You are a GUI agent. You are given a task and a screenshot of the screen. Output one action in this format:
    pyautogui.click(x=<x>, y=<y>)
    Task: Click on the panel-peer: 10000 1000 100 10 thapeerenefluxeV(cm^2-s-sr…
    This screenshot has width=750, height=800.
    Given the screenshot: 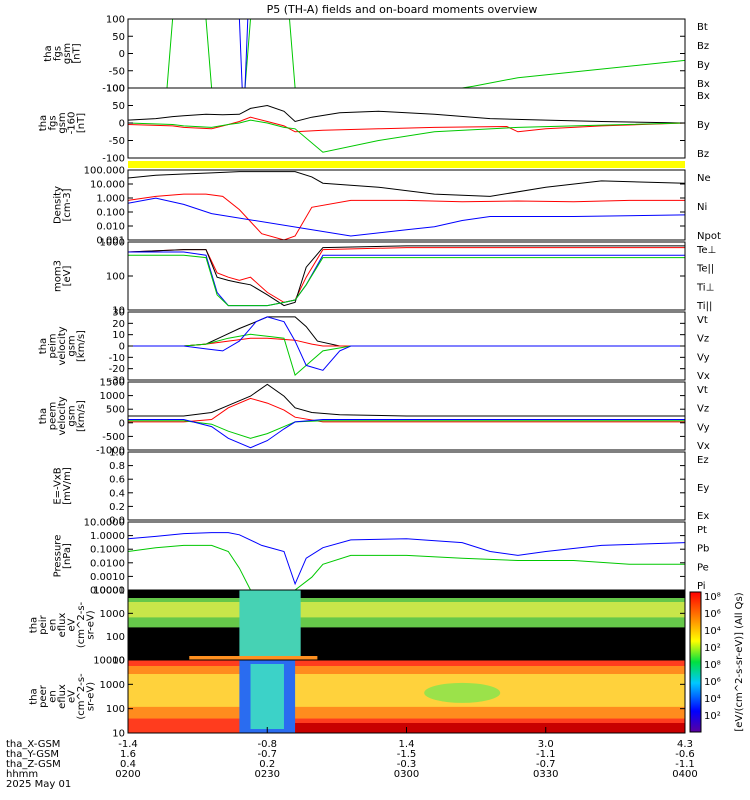 What is the action you would take?
    pyautogui.click(x=357, y=698)
    